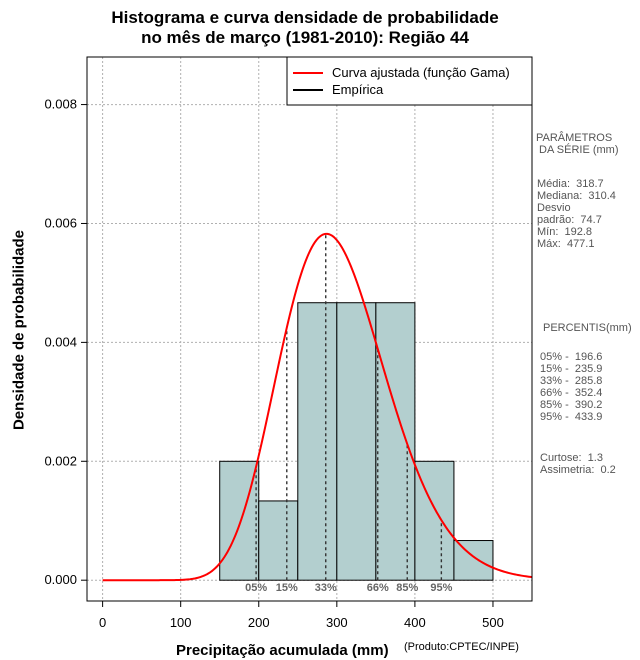 This screenshot has height=660, width=640. What do you see at coordinates (337, 622) in the screenshot?
I see `x-tick-label: 300` at bounding box center [337, 622].